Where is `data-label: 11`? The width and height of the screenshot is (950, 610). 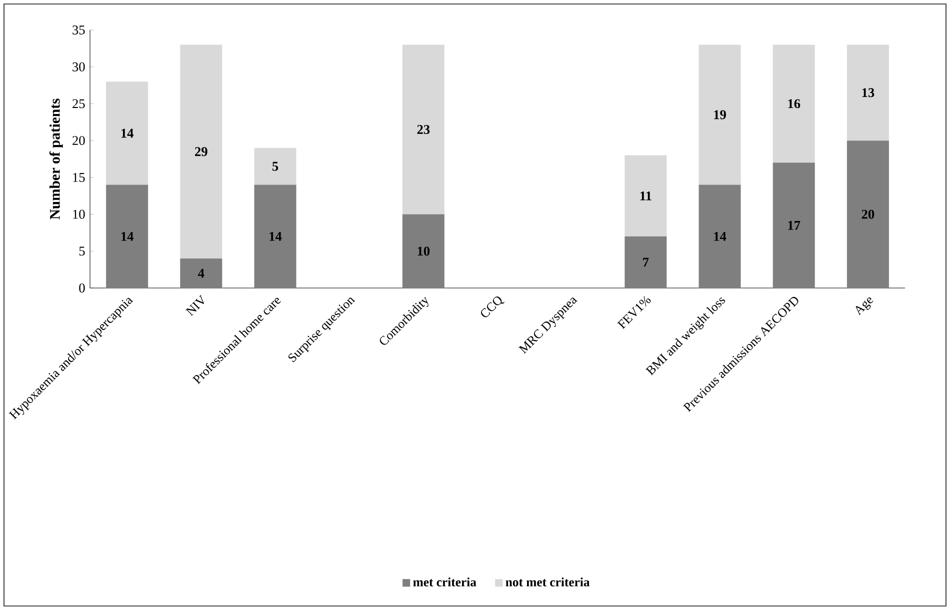 data-label: 11 is located at coordinates (646, 195).